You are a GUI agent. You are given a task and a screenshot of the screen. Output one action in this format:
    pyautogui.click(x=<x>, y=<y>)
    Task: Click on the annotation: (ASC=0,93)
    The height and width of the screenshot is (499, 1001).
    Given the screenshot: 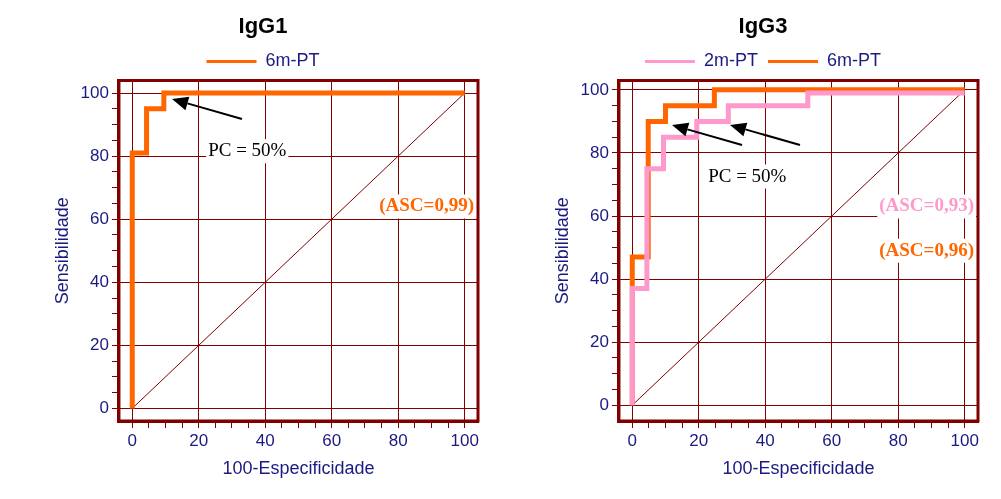 What is the action you would take?
    pyautogui.click(x=926, y=205)
    